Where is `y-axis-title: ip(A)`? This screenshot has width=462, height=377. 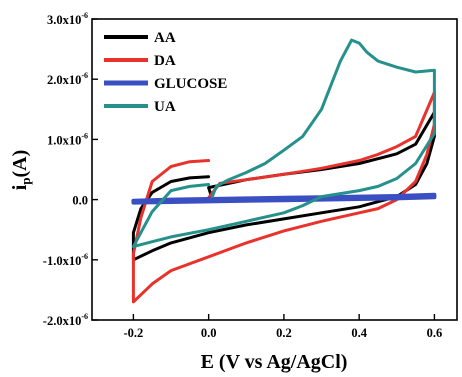
y-axis-title: ip(A) is located at coordinates (21, 170).